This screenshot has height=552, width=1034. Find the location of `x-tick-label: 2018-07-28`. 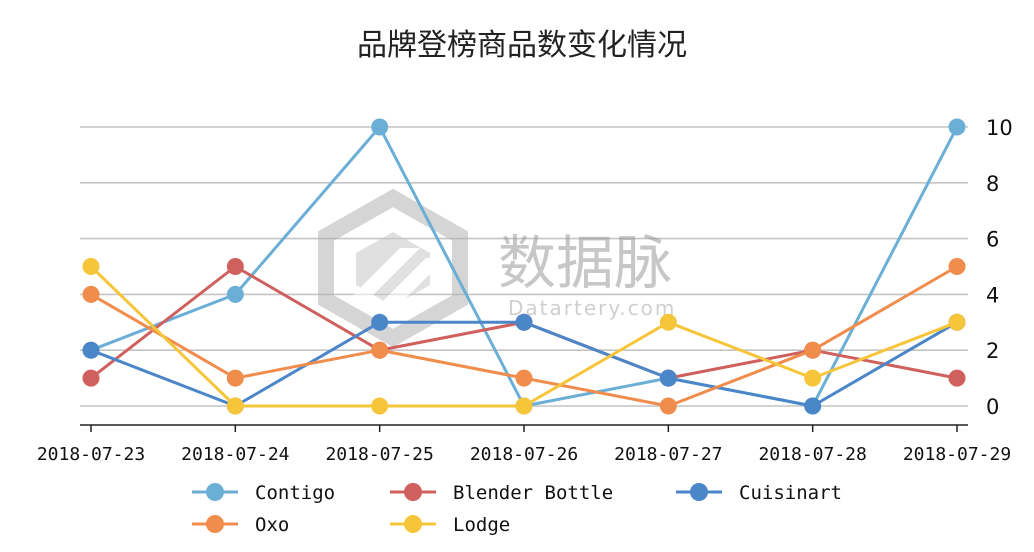

x-tick-label: 2018-07-28 is located at coordinates (812, 454).